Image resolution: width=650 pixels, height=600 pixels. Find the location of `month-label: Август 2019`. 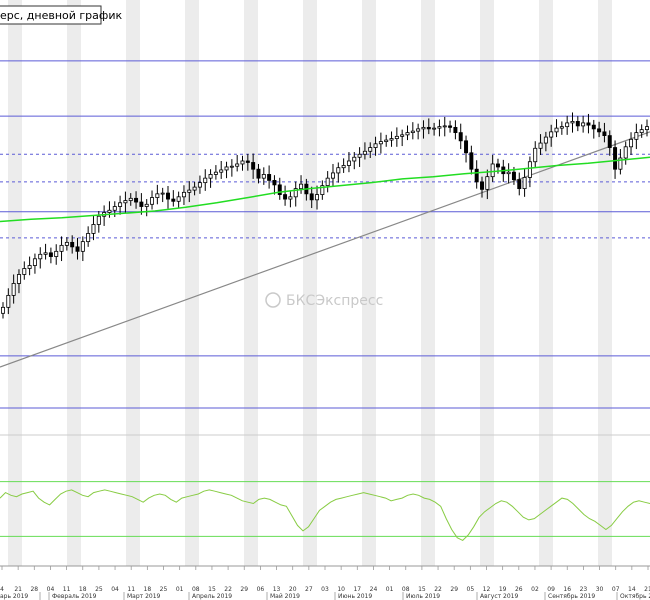

month-label: Август 2019 is located at coordinates (499, 596).